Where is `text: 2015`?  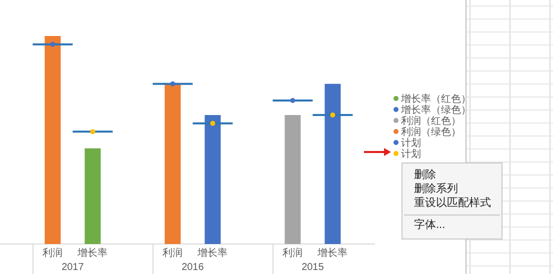 text: 2015 is located at coordinates (313, 267).